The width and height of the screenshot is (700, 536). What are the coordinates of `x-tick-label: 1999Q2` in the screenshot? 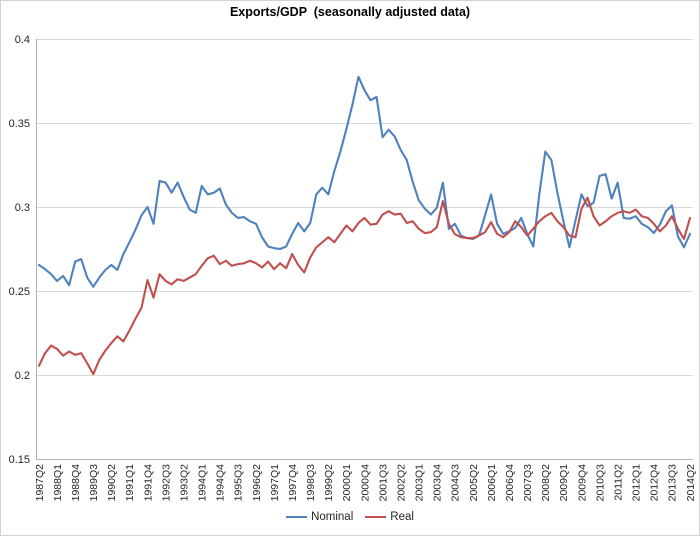 It's located at (329, 483).